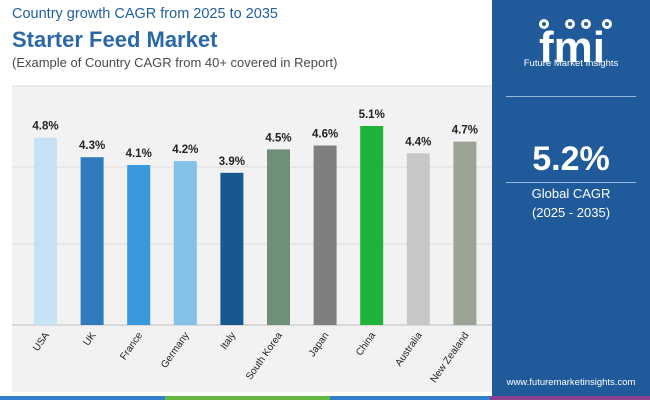 Image resolution: width=650 pixels, height=400 pixels. What do you see at coordinates (571, 159) in the screenshot?
I see `global-cagr-value: 5.2%` at bounding box center [571, 159].